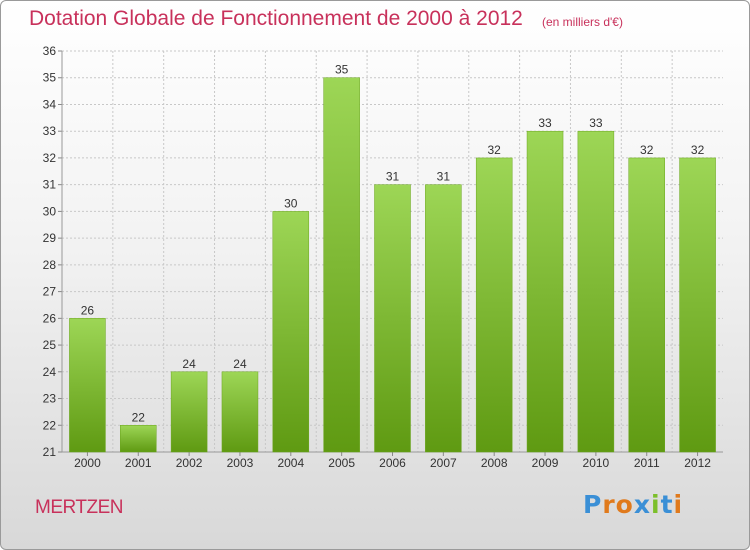  I want to click on data-label: 30, so click(291, 203).